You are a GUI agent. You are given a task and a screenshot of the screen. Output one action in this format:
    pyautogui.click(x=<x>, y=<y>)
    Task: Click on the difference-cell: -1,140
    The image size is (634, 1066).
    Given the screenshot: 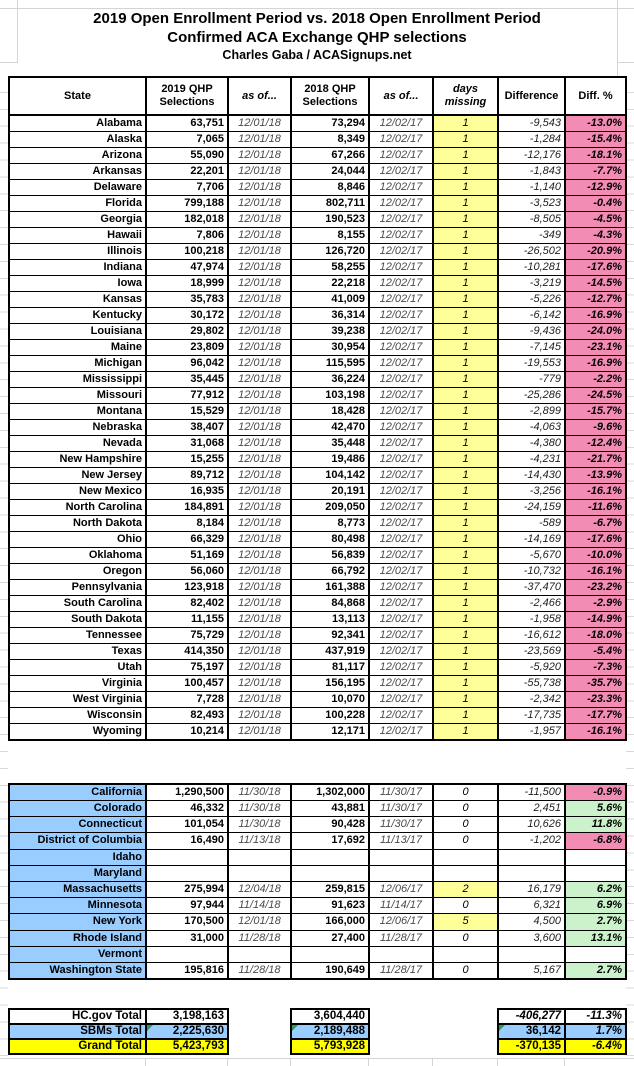 What is the action you would take?
    pyautogui.click(x=531, y=187)
    